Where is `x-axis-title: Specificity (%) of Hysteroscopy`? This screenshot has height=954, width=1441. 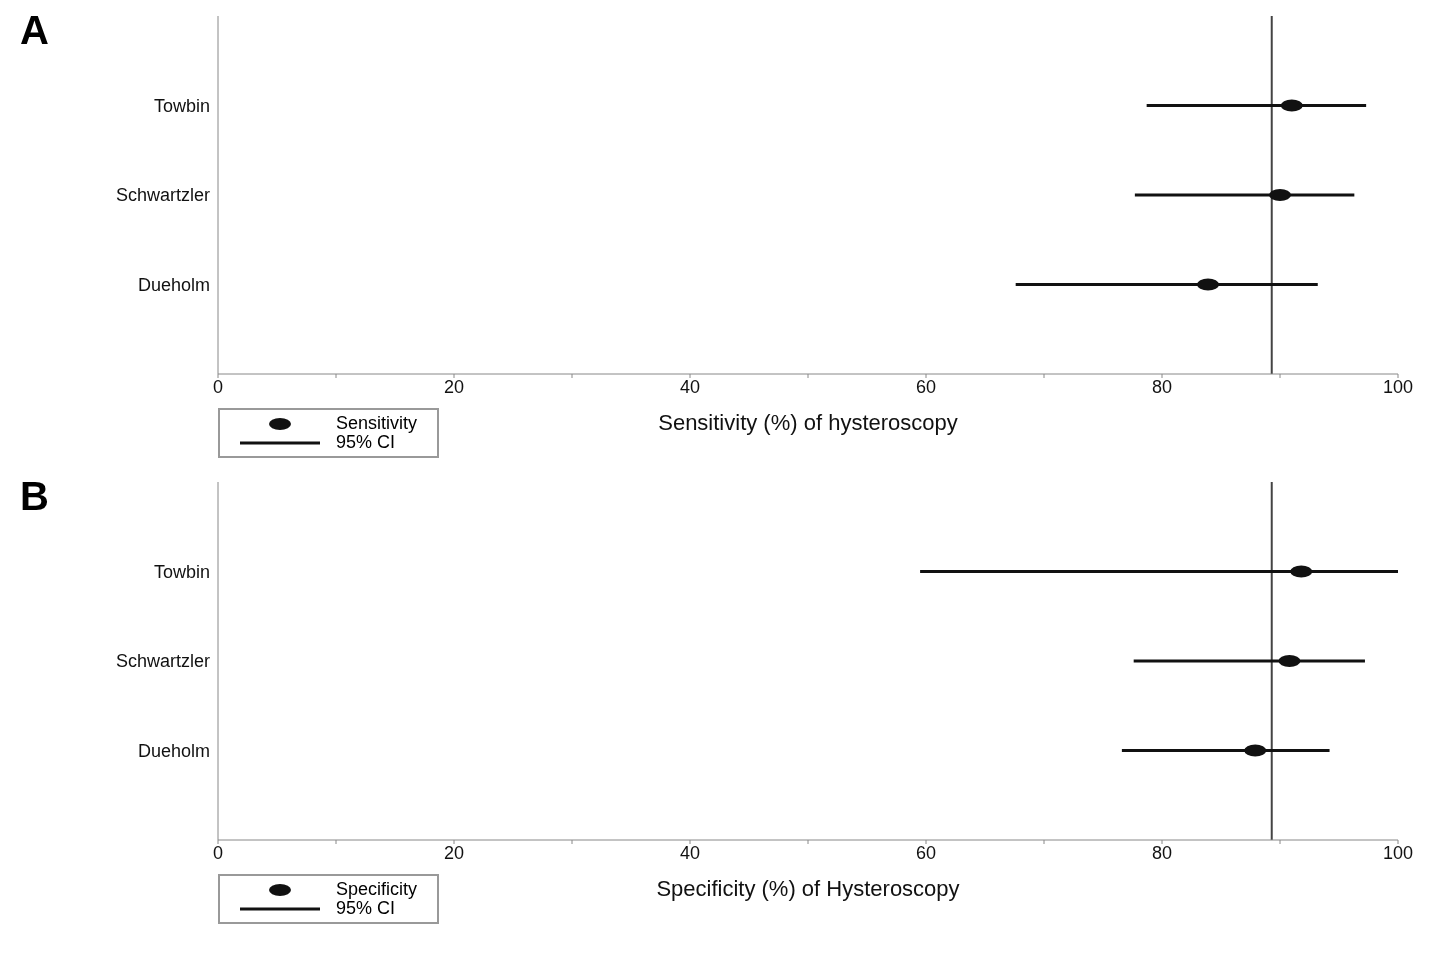 x-axis-title: Specificity (%) of Hysteroscopy is located at coordinates (808, 888).